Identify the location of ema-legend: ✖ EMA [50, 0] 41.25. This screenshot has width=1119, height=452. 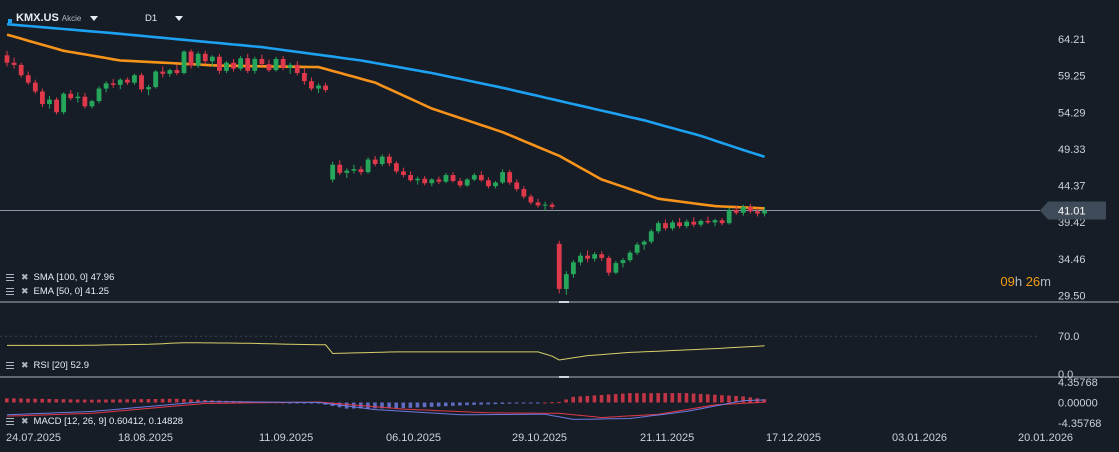
(57, 291).